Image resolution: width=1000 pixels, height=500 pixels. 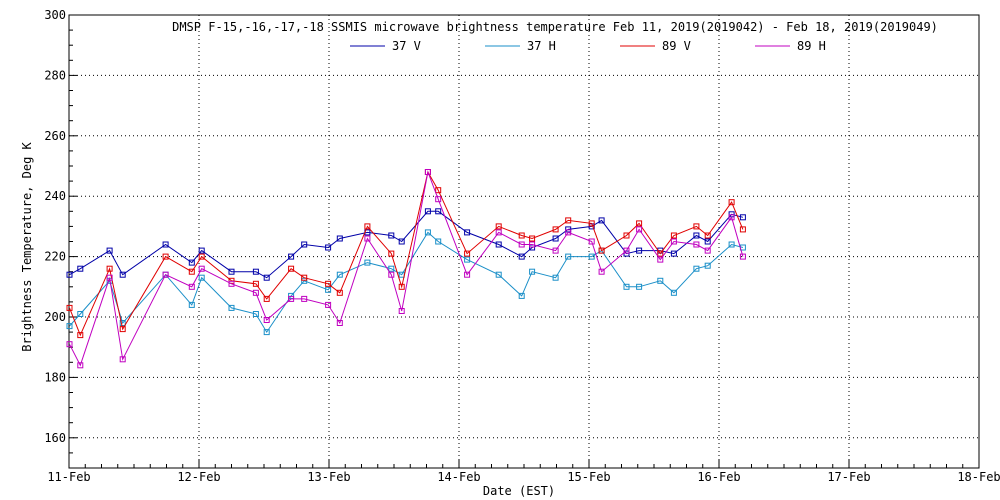 I want to click on x-axis-label: Date (EST), so click(x=519, y=491).